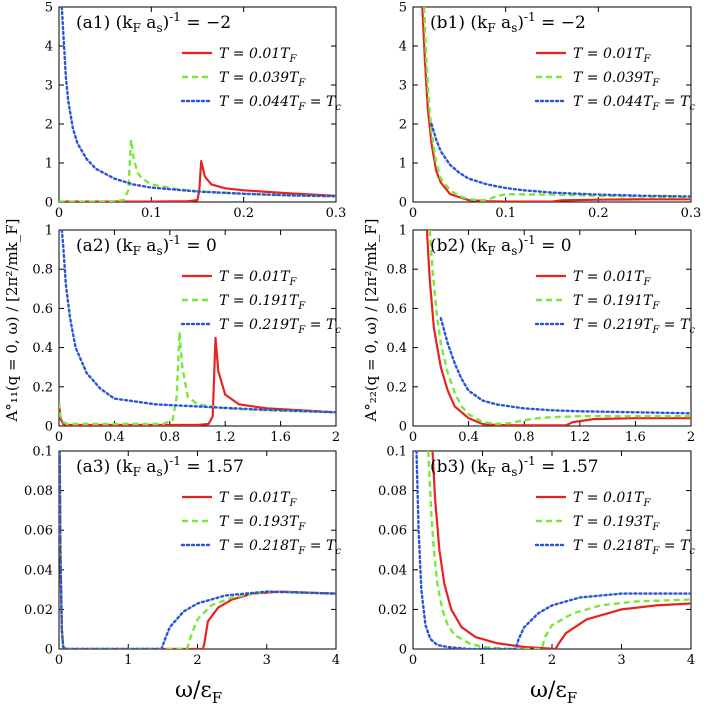 The height and width of the screenshot is (712, 709). I want to click on plot-frame-a1, so click(197, 104).